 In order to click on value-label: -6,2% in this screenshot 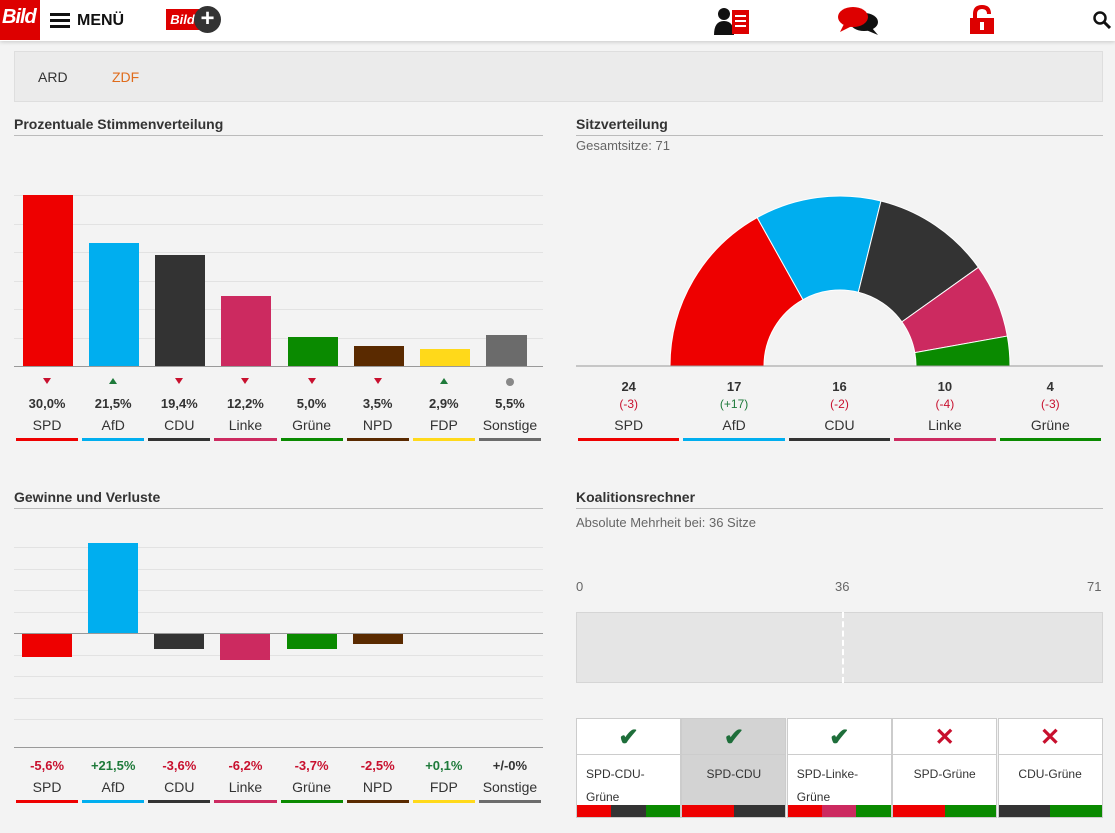, I will do `click(245, 765)`.